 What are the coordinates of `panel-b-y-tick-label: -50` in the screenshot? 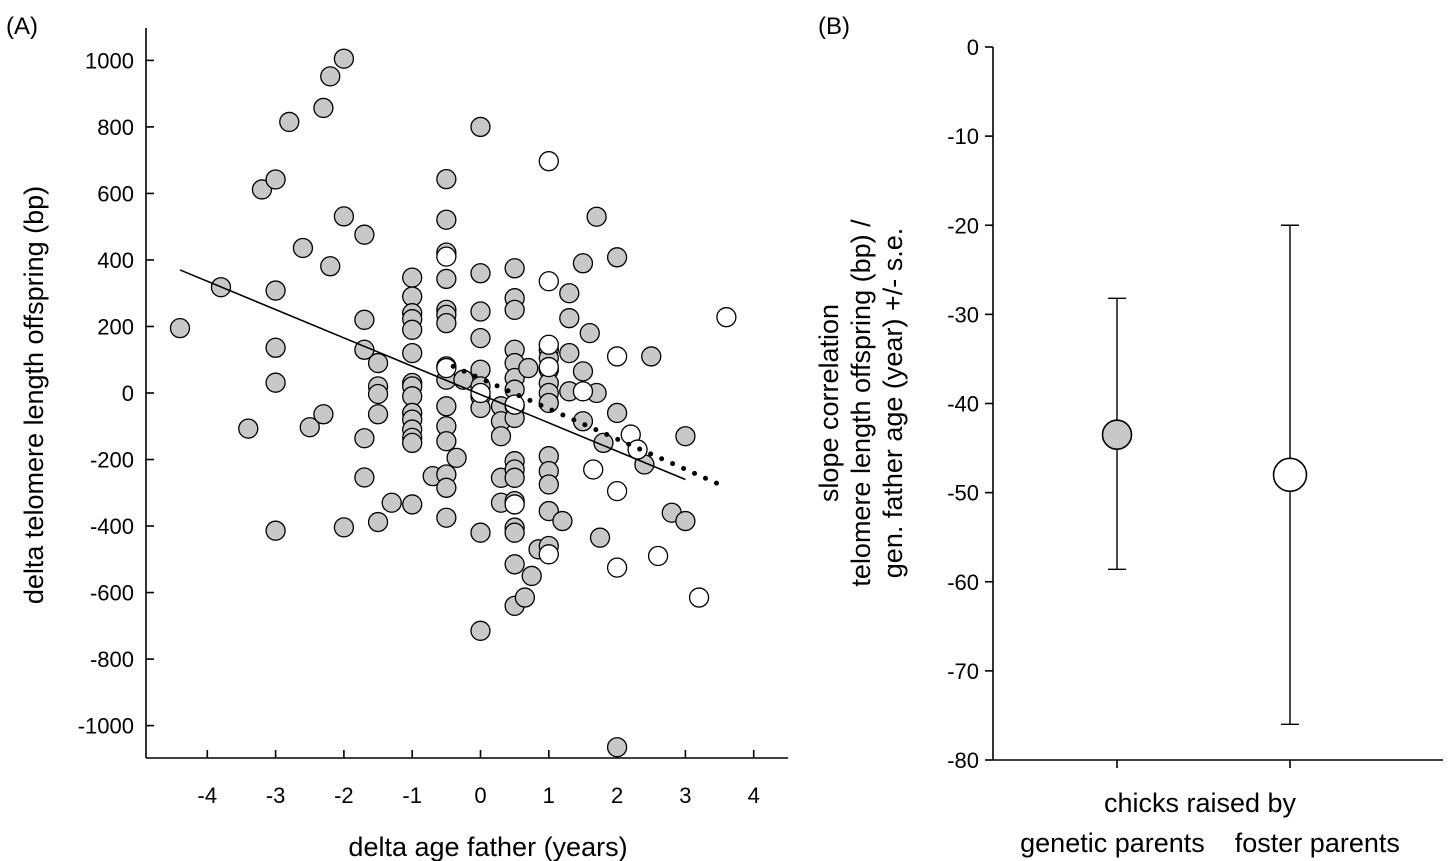 It's located at (963, 493).